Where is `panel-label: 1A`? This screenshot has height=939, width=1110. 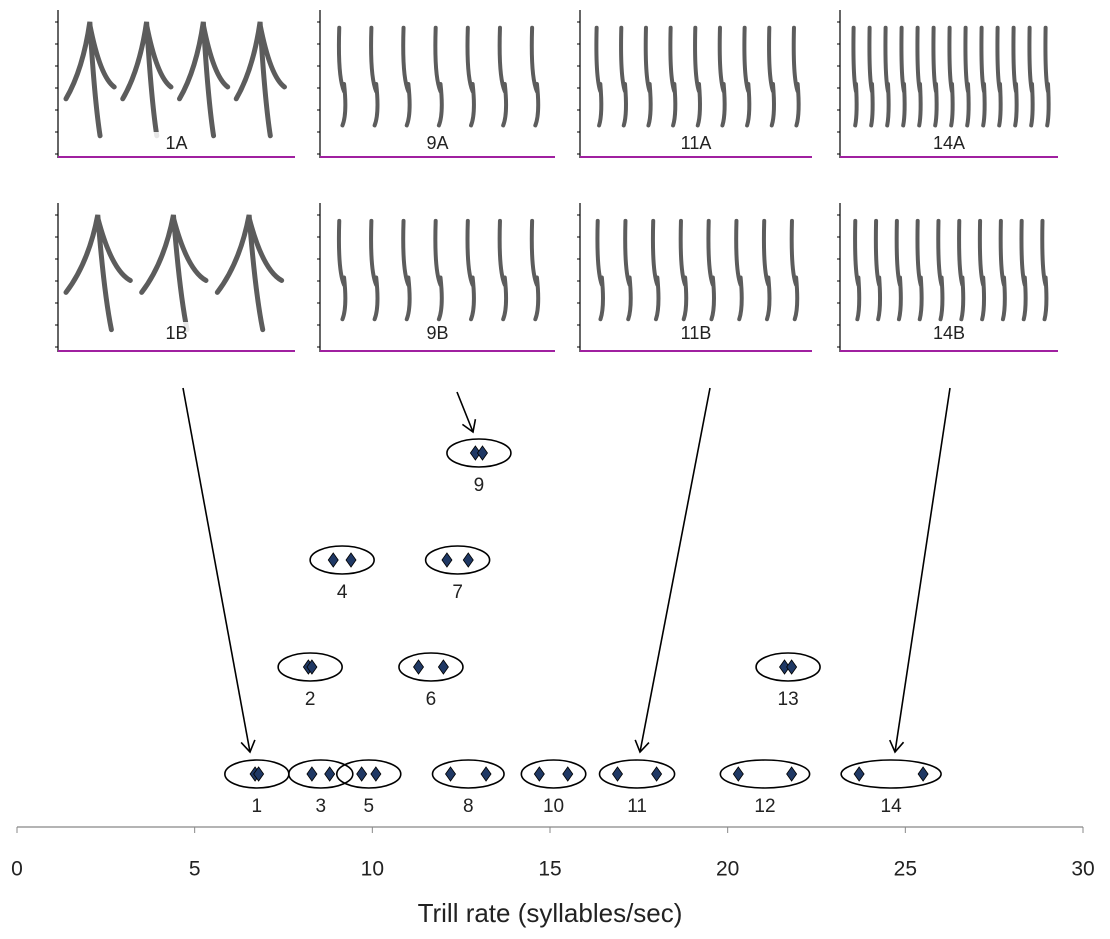
panel-label: 1A is located at coordinates (176, 143).